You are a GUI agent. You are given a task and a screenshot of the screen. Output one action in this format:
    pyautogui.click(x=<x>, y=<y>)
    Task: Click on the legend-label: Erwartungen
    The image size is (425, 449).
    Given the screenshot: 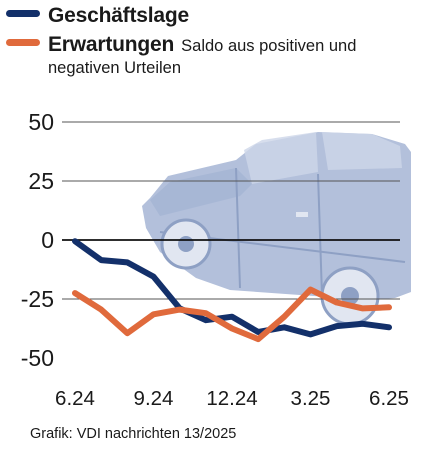 What is the action you would take?
    pyautogui.click(x=111, y=44)
    